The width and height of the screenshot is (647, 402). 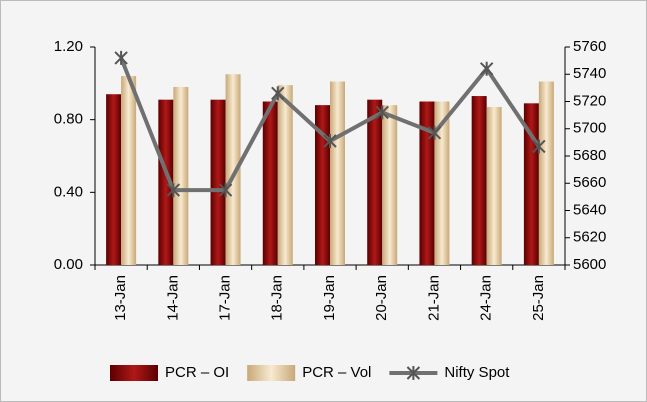 What do you see at coordinates (68, 46) in the screenshot?
I see `y-tick-label: 1.20` at bounding box center [68, 46].